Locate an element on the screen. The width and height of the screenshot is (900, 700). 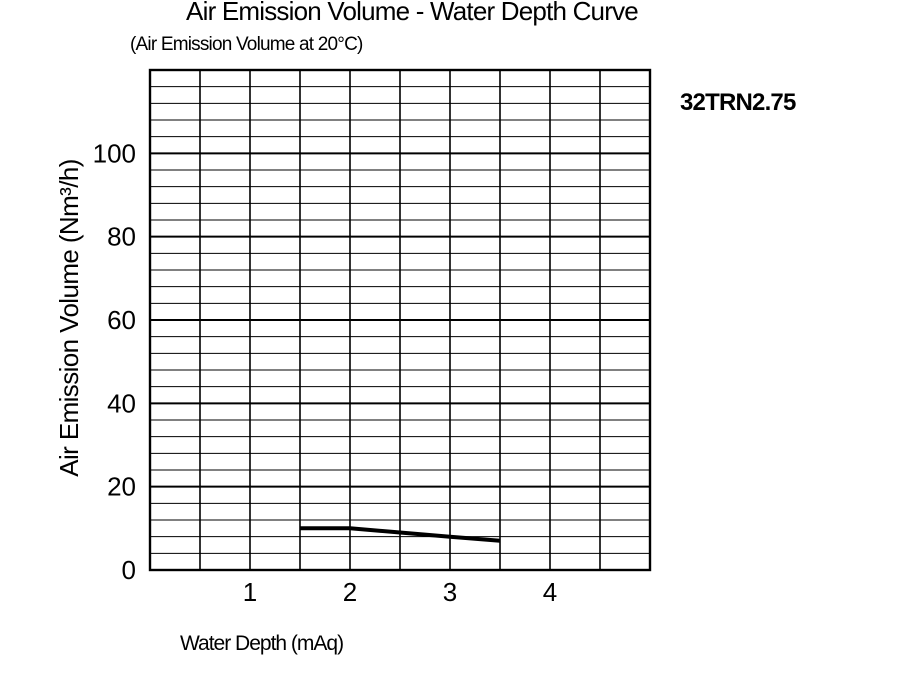
x-tick-label: 3 is located at coordinates (450, 592).